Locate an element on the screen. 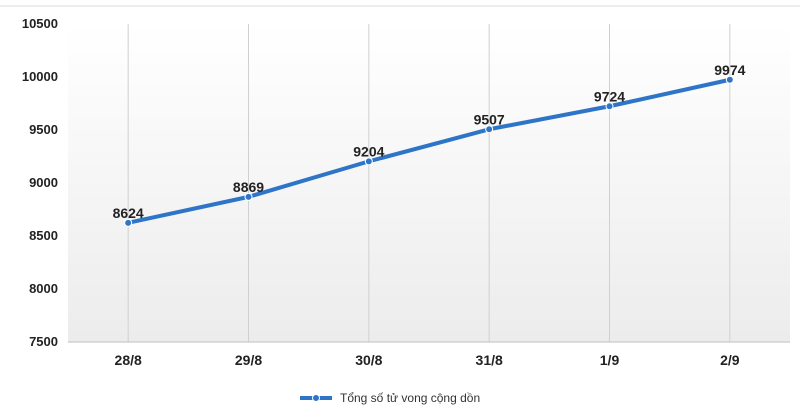 This screenshot has height=420, width=800. x-tick-label: 2/9 is located at coordinates (730, 360).